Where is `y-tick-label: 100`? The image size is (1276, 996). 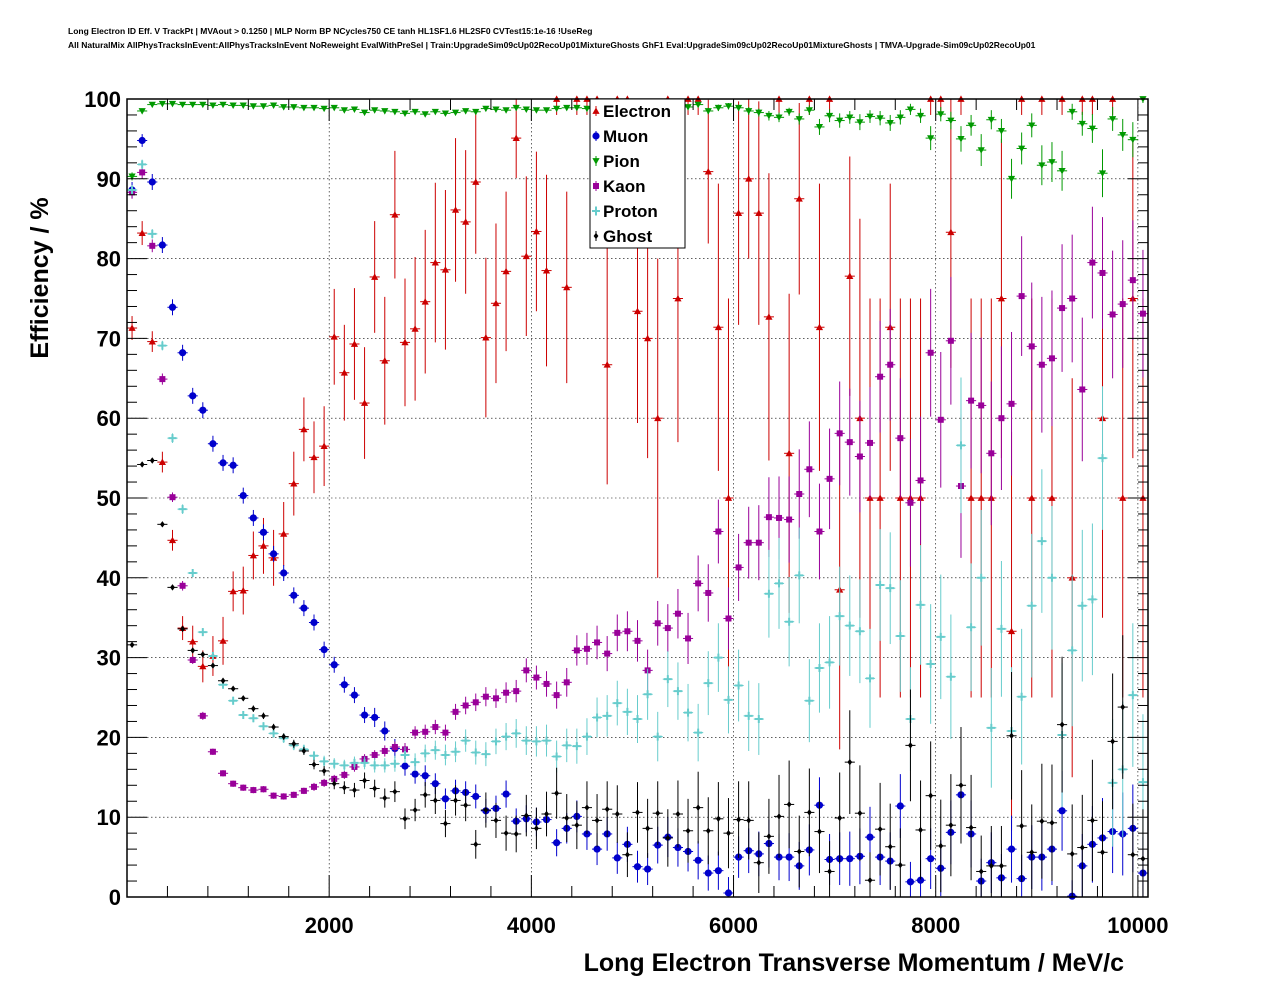
y-tick-label: 100 is located at coordinates (102, 99).